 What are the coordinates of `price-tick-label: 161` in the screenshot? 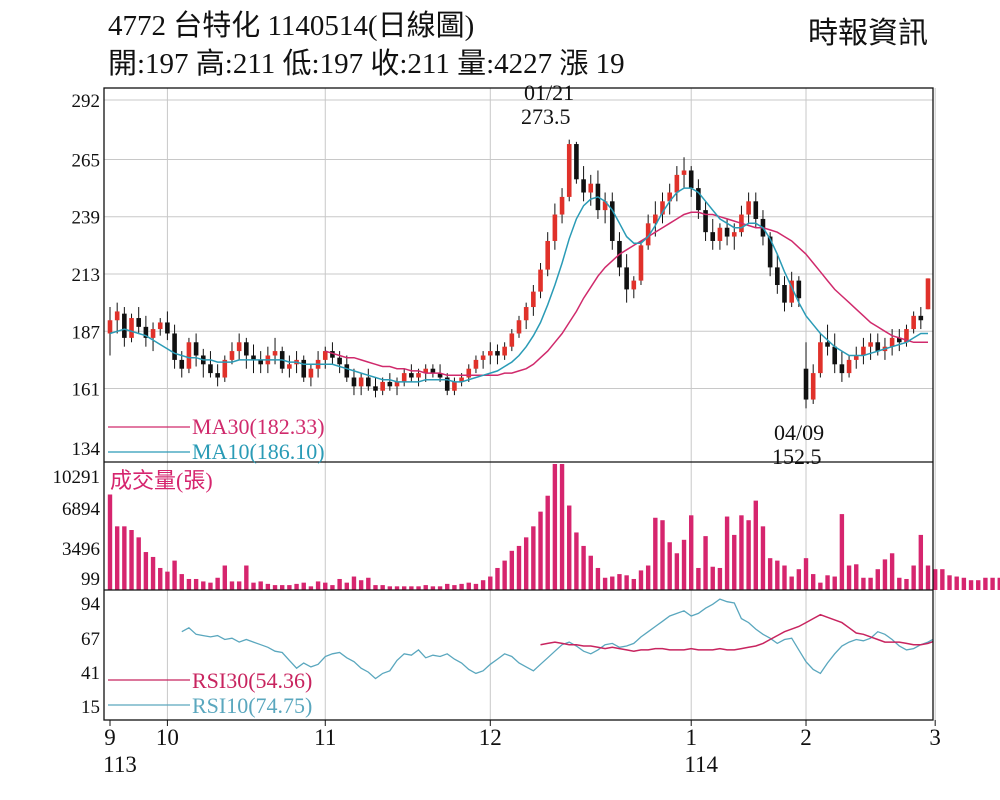 It's located at (86, 390).